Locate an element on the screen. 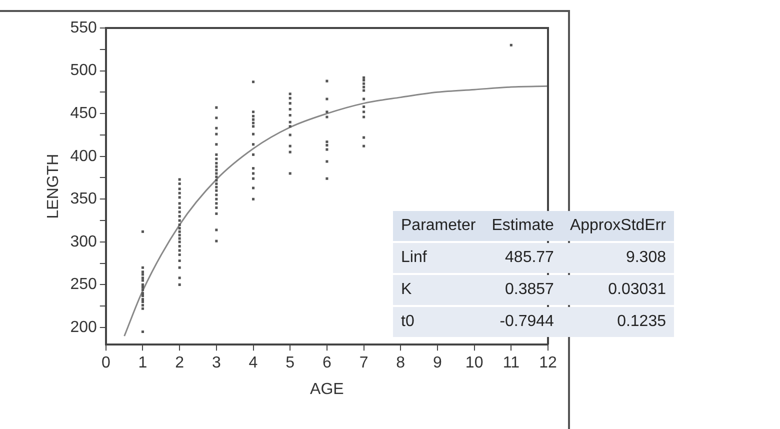  x-tick-label: 11 is located at coordinates (511, 363).